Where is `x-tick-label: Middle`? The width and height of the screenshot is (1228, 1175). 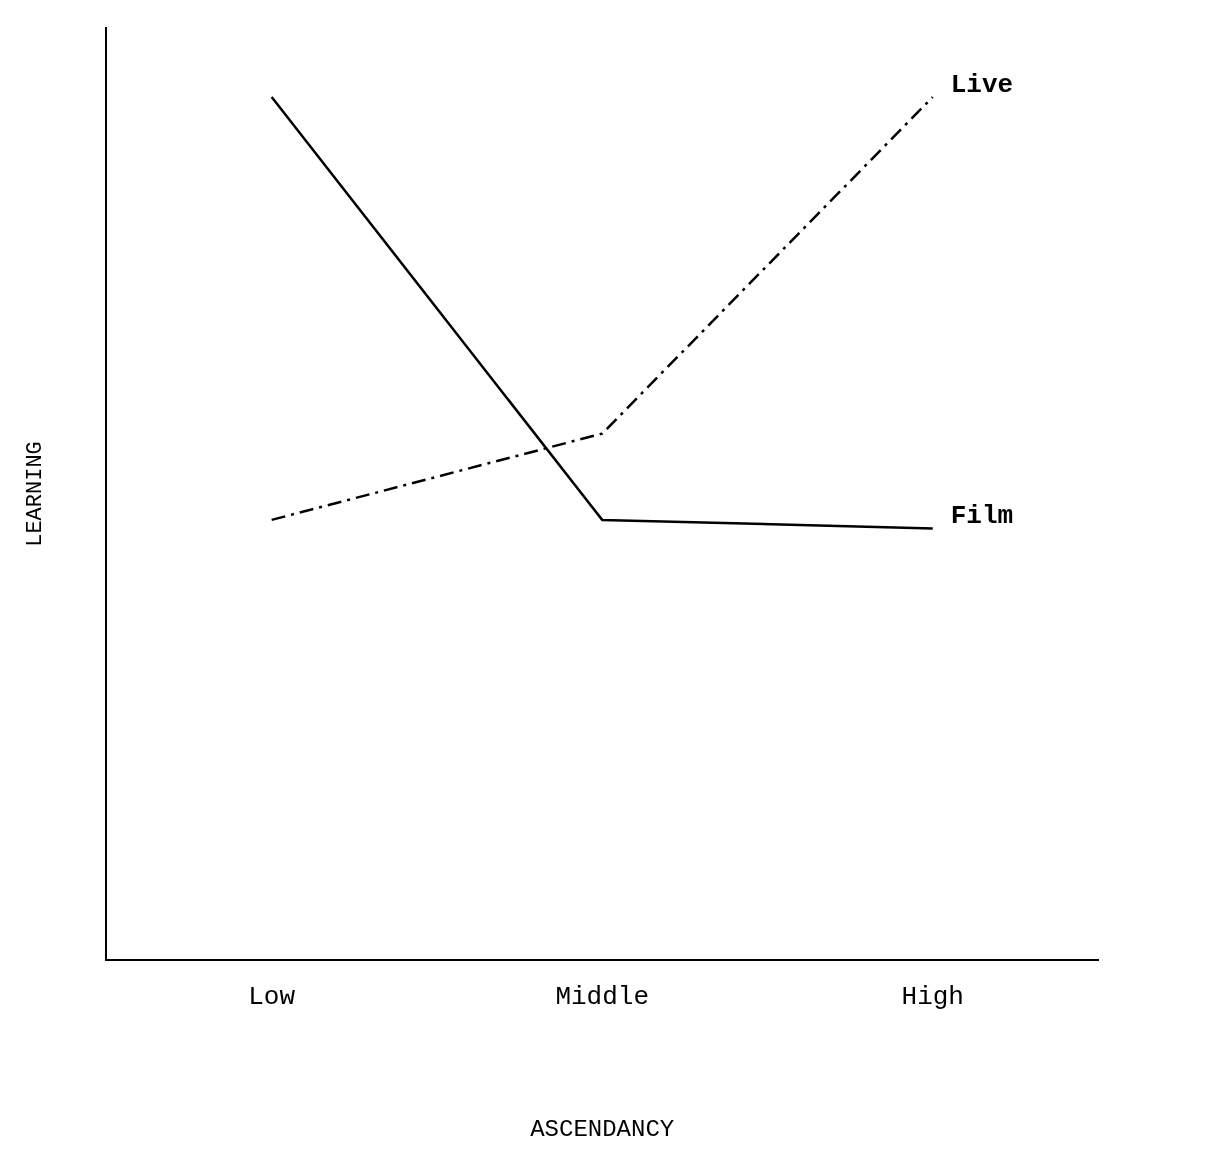
x-tick-label: Middle is located at coordinates (602, 997).